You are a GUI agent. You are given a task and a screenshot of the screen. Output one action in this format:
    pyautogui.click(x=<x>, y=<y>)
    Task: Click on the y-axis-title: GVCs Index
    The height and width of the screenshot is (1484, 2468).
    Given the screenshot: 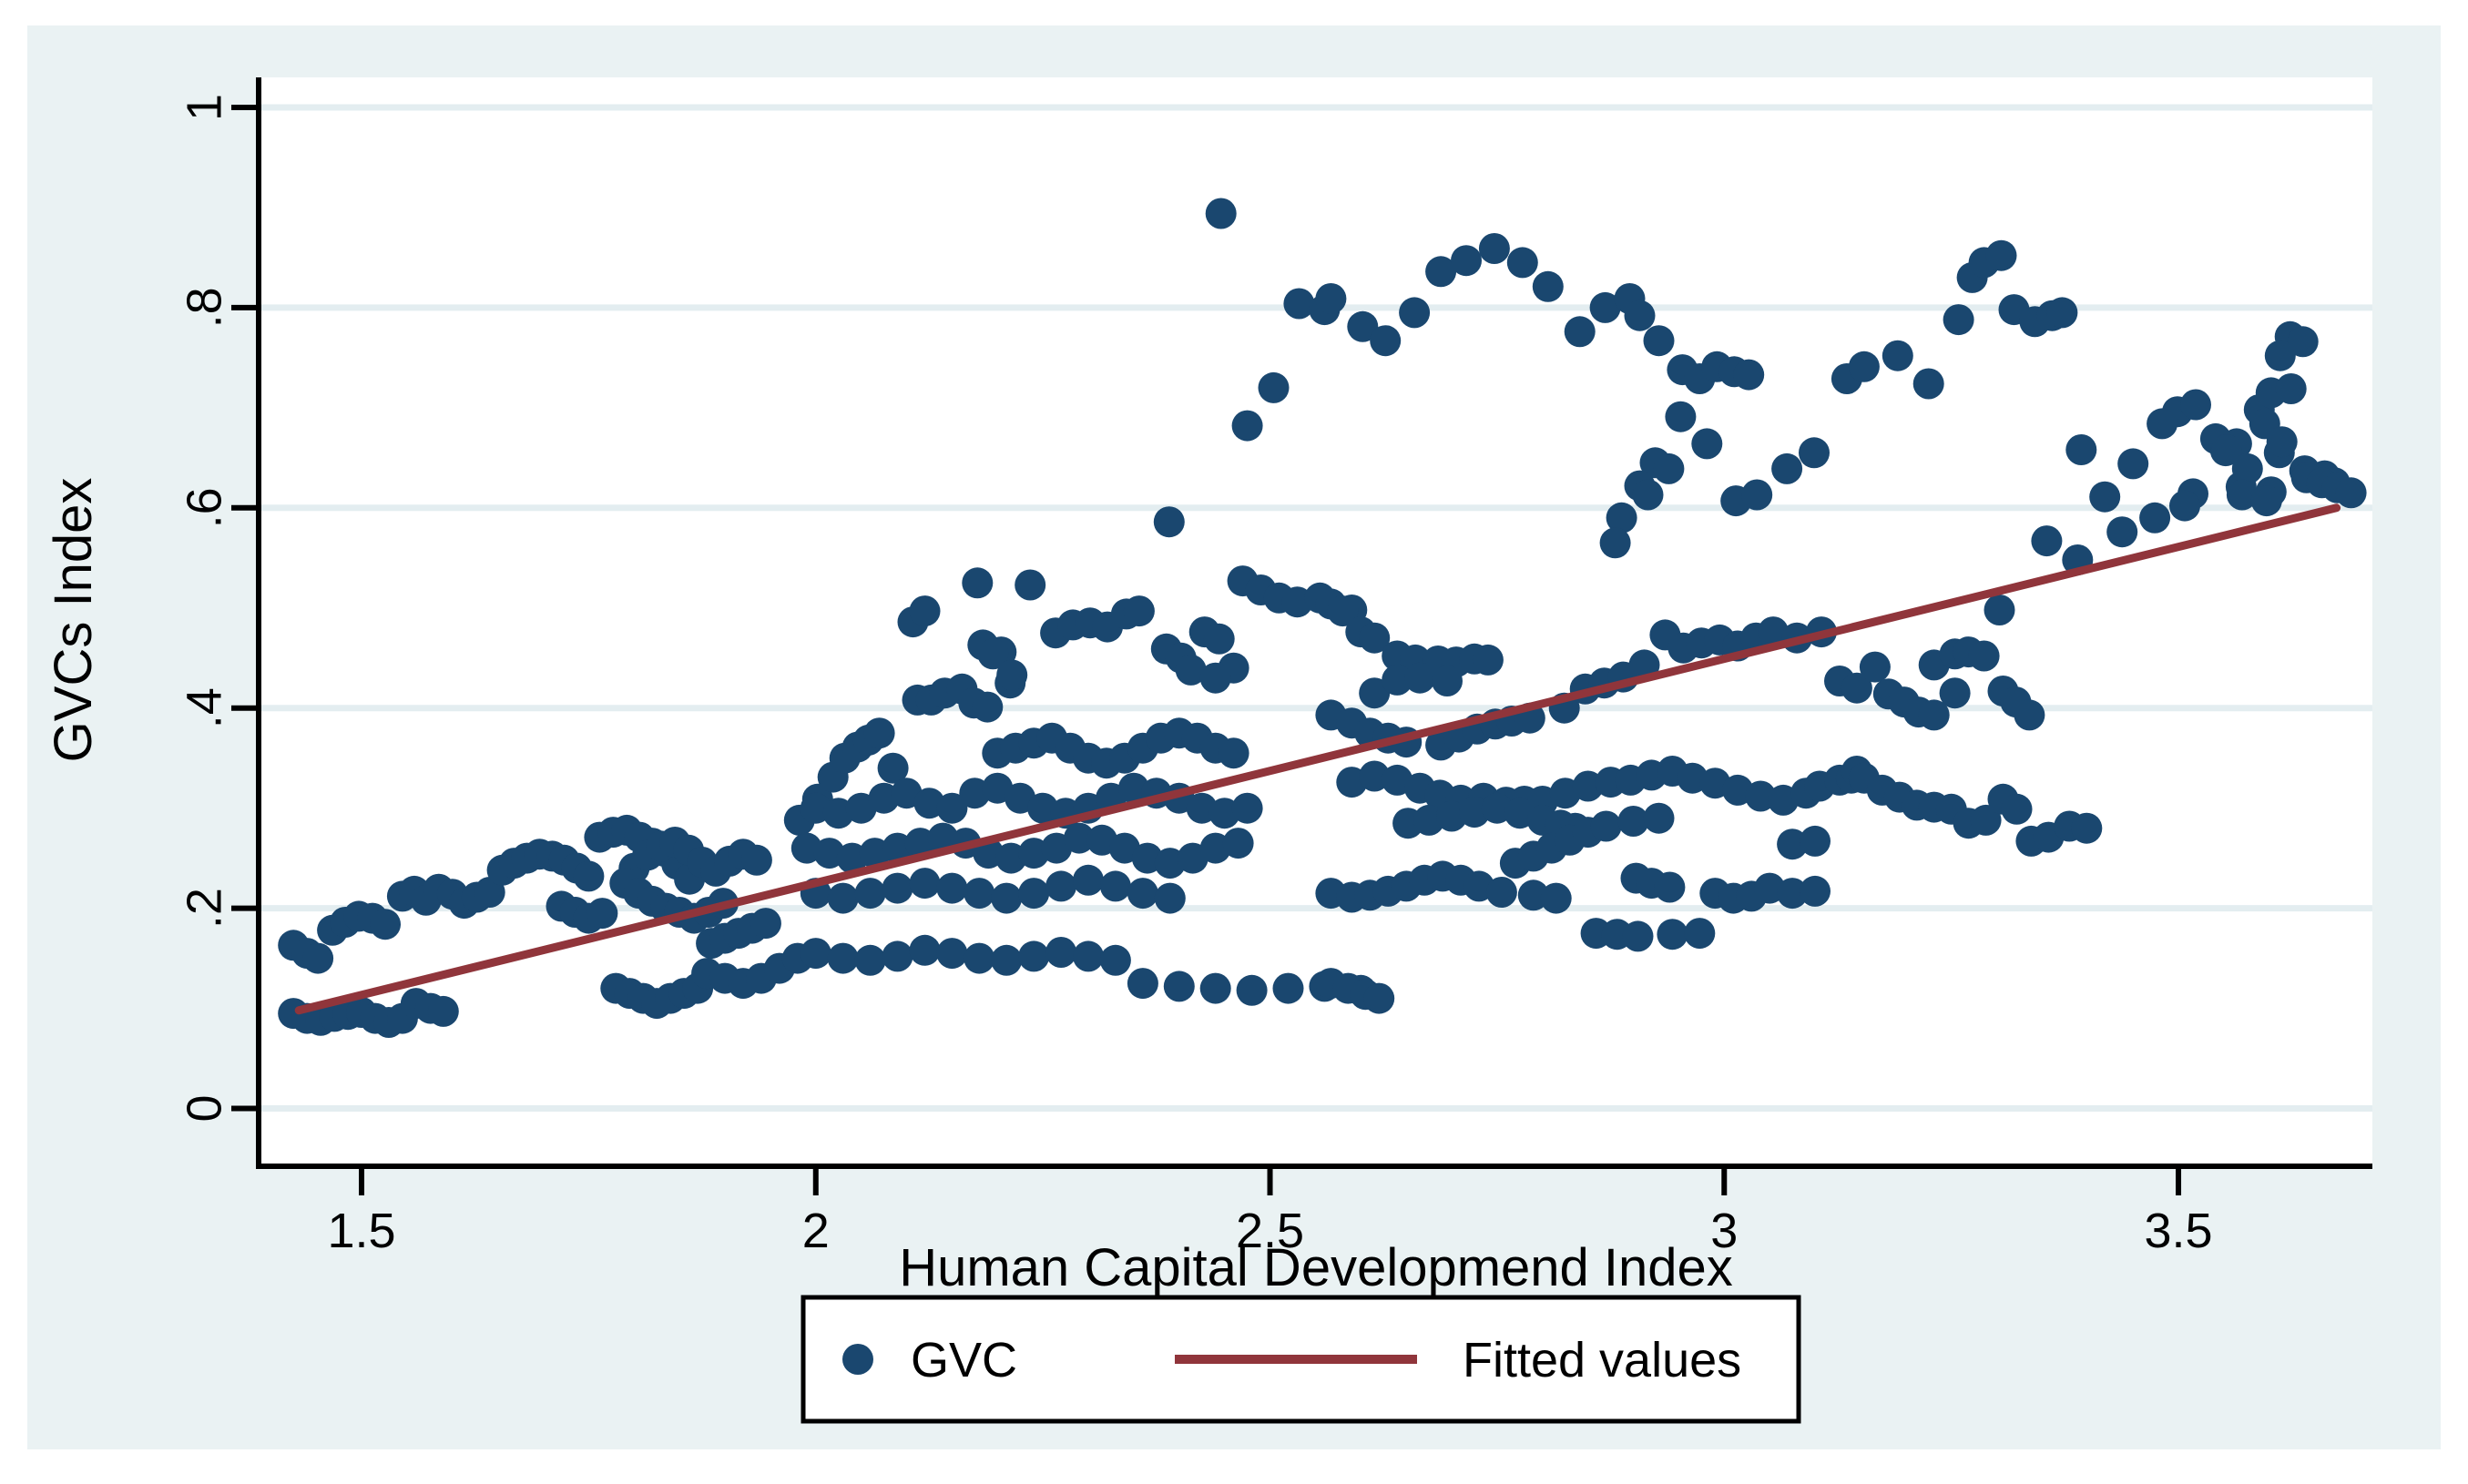 What is the action you would take?
    pyautogui.click(x=73, y=620)
    